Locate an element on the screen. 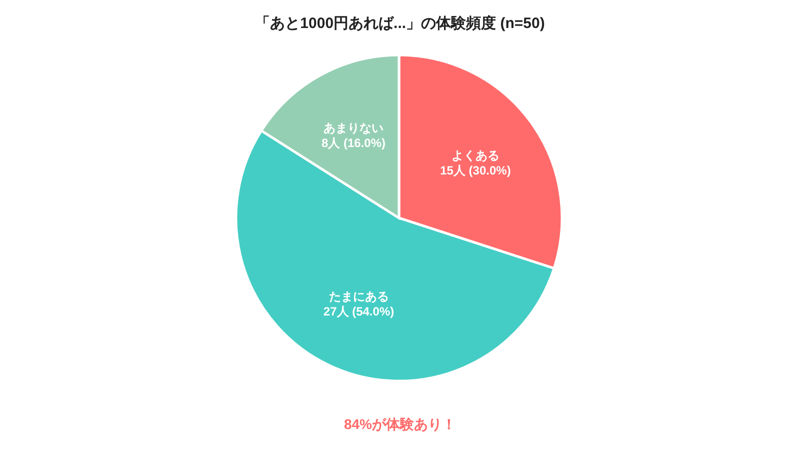  chart-title: 「あと1000円あれば...」の体験頻度 (n=50) is located at coordinates (400, 23).